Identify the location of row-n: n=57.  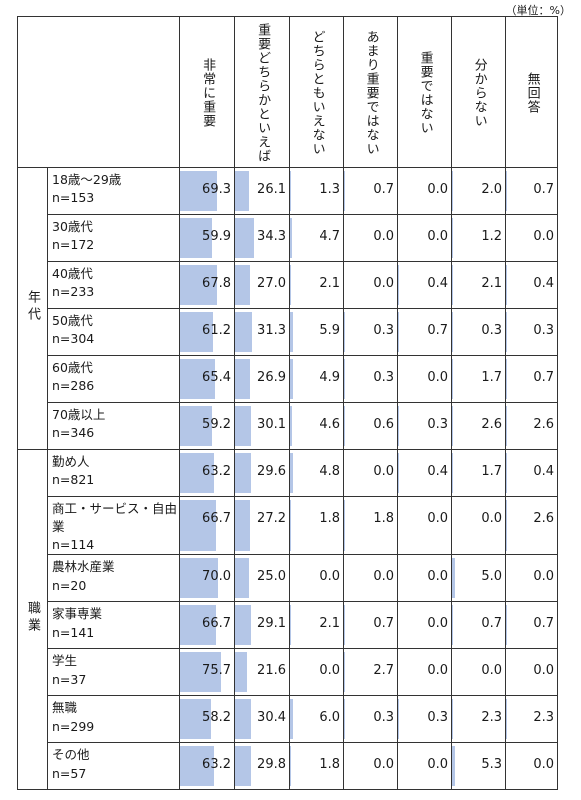
(69, 773).